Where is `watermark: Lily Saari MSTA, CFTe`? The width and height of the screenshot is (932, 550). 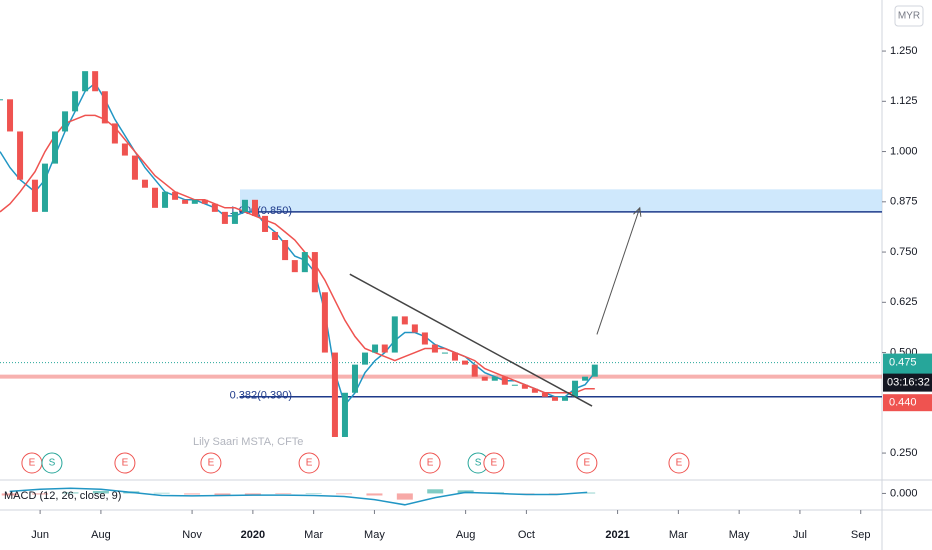 watermark: Lily Saari MSTA, CFTe is located at coordinates (248, 442).